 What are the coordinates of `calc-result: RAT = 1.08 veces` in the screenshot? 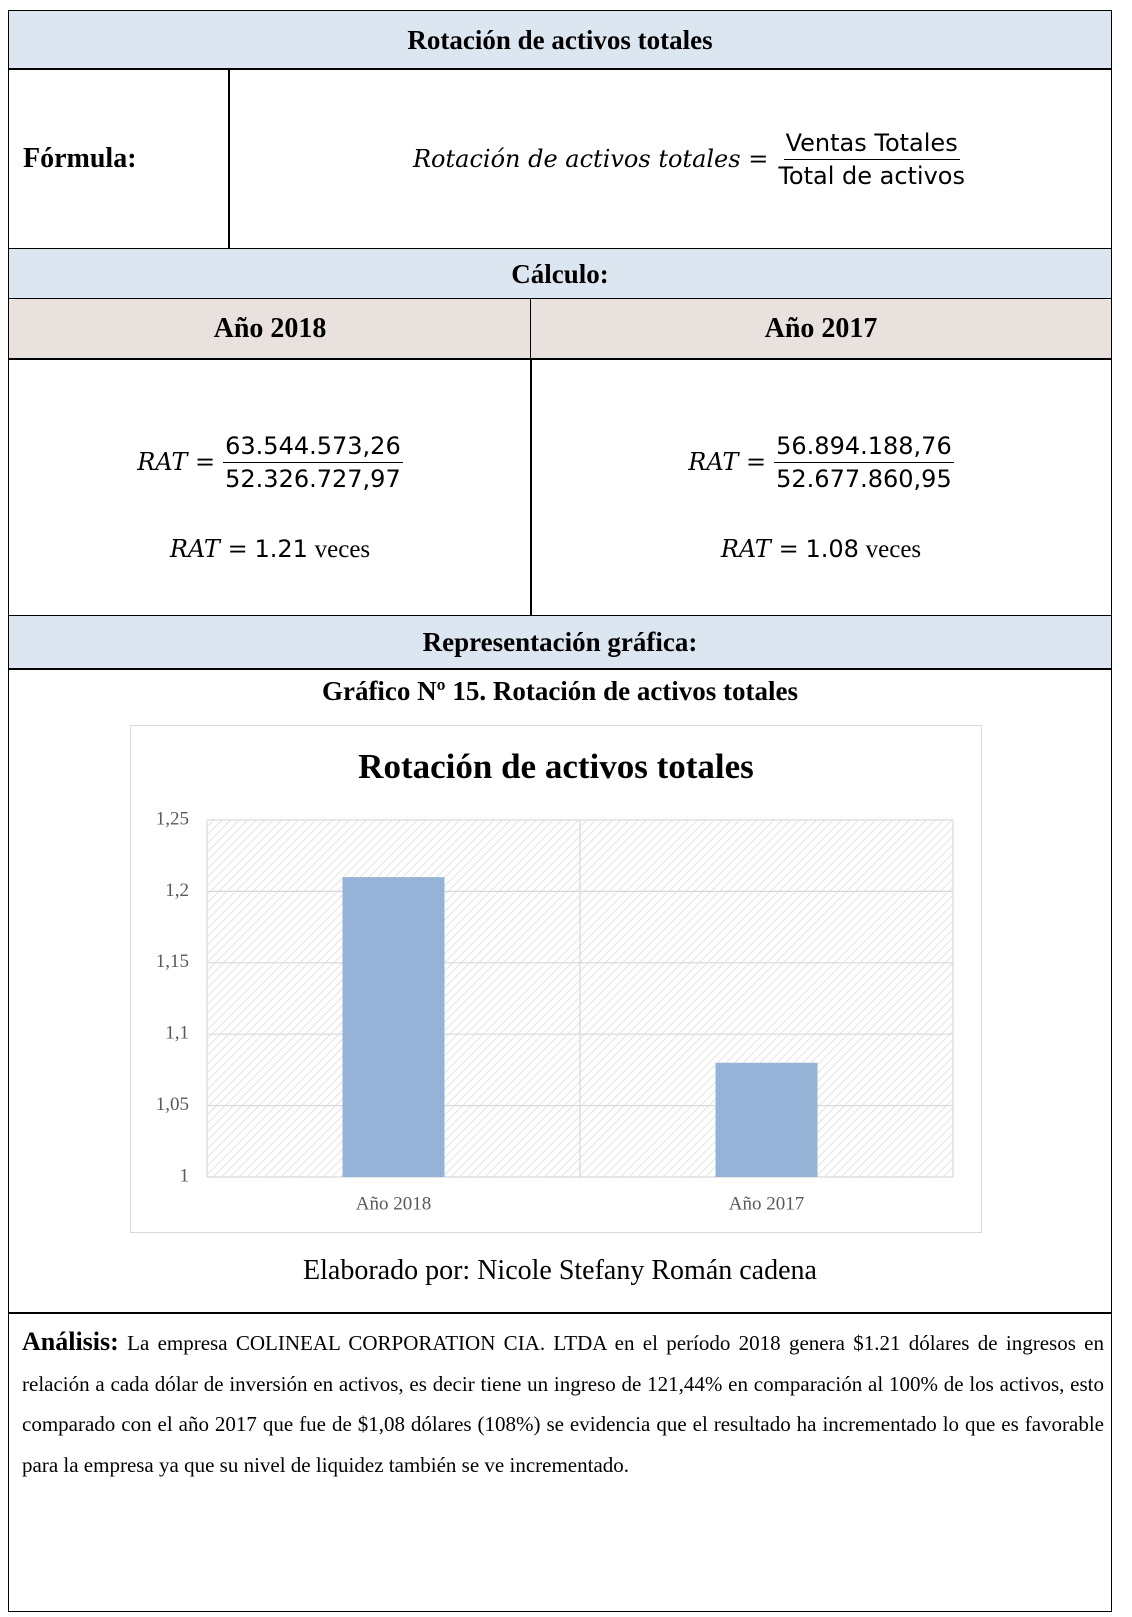 It's located at (821, 548).